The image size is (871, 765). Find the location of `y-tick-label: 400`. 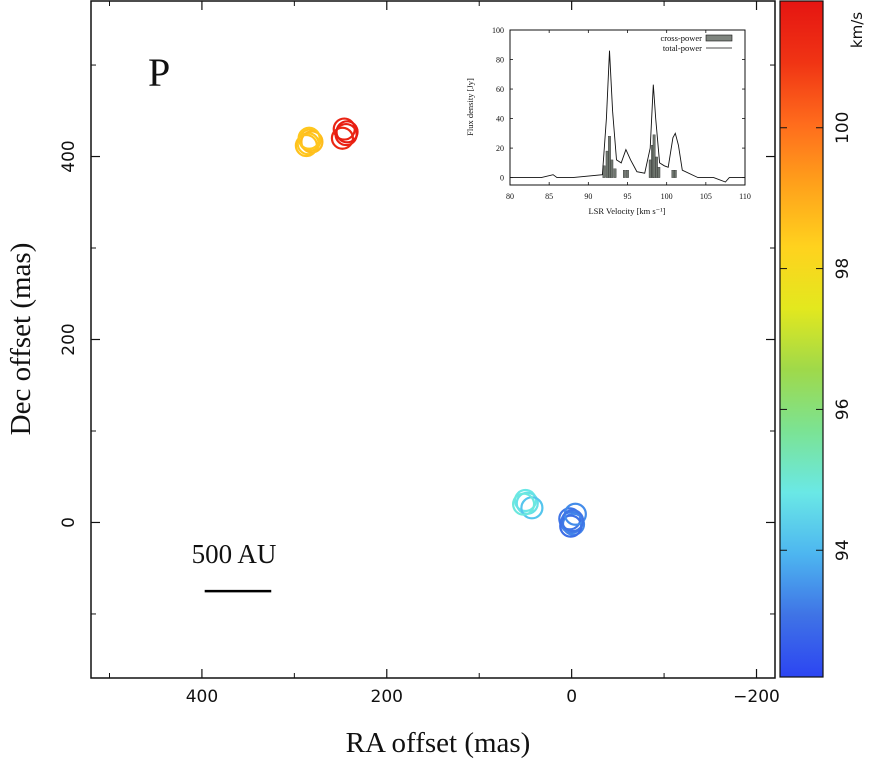

y-tick-label: 400 is located at coordinates (69, 156).